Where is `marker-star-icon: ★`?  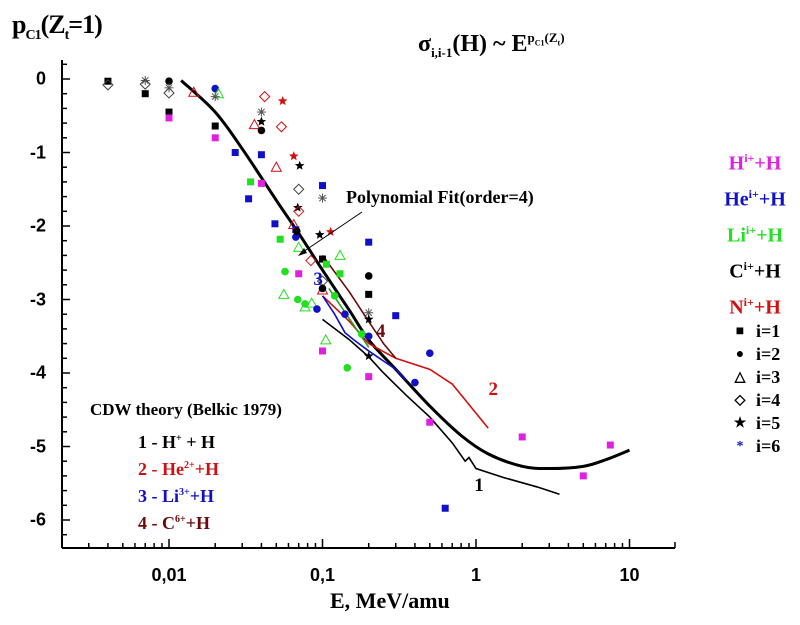 marker-star-icon: ★ is located at coordinates (740, 423).